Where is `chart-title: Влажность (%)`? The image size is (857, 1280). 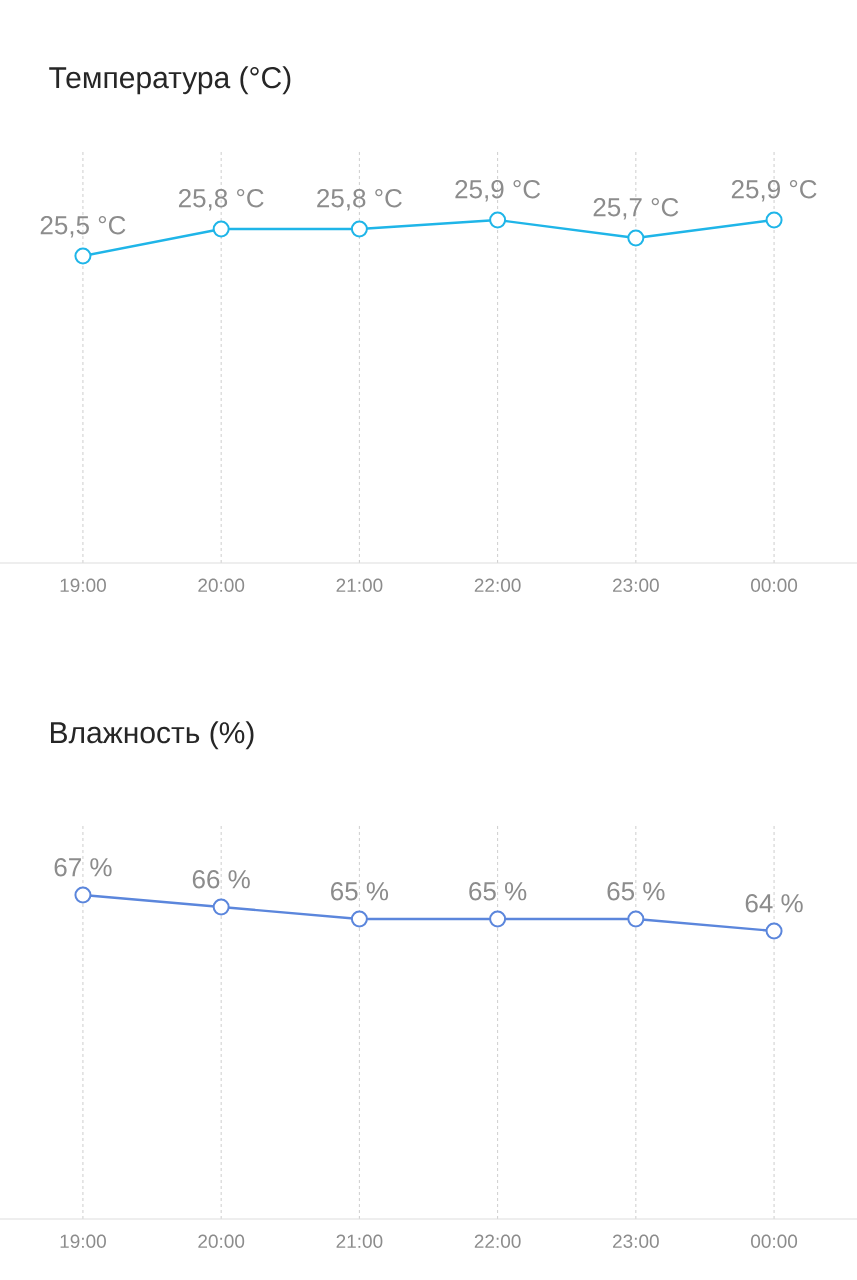 chart-title: Влажность (%) is located at coordinates (152, 735).